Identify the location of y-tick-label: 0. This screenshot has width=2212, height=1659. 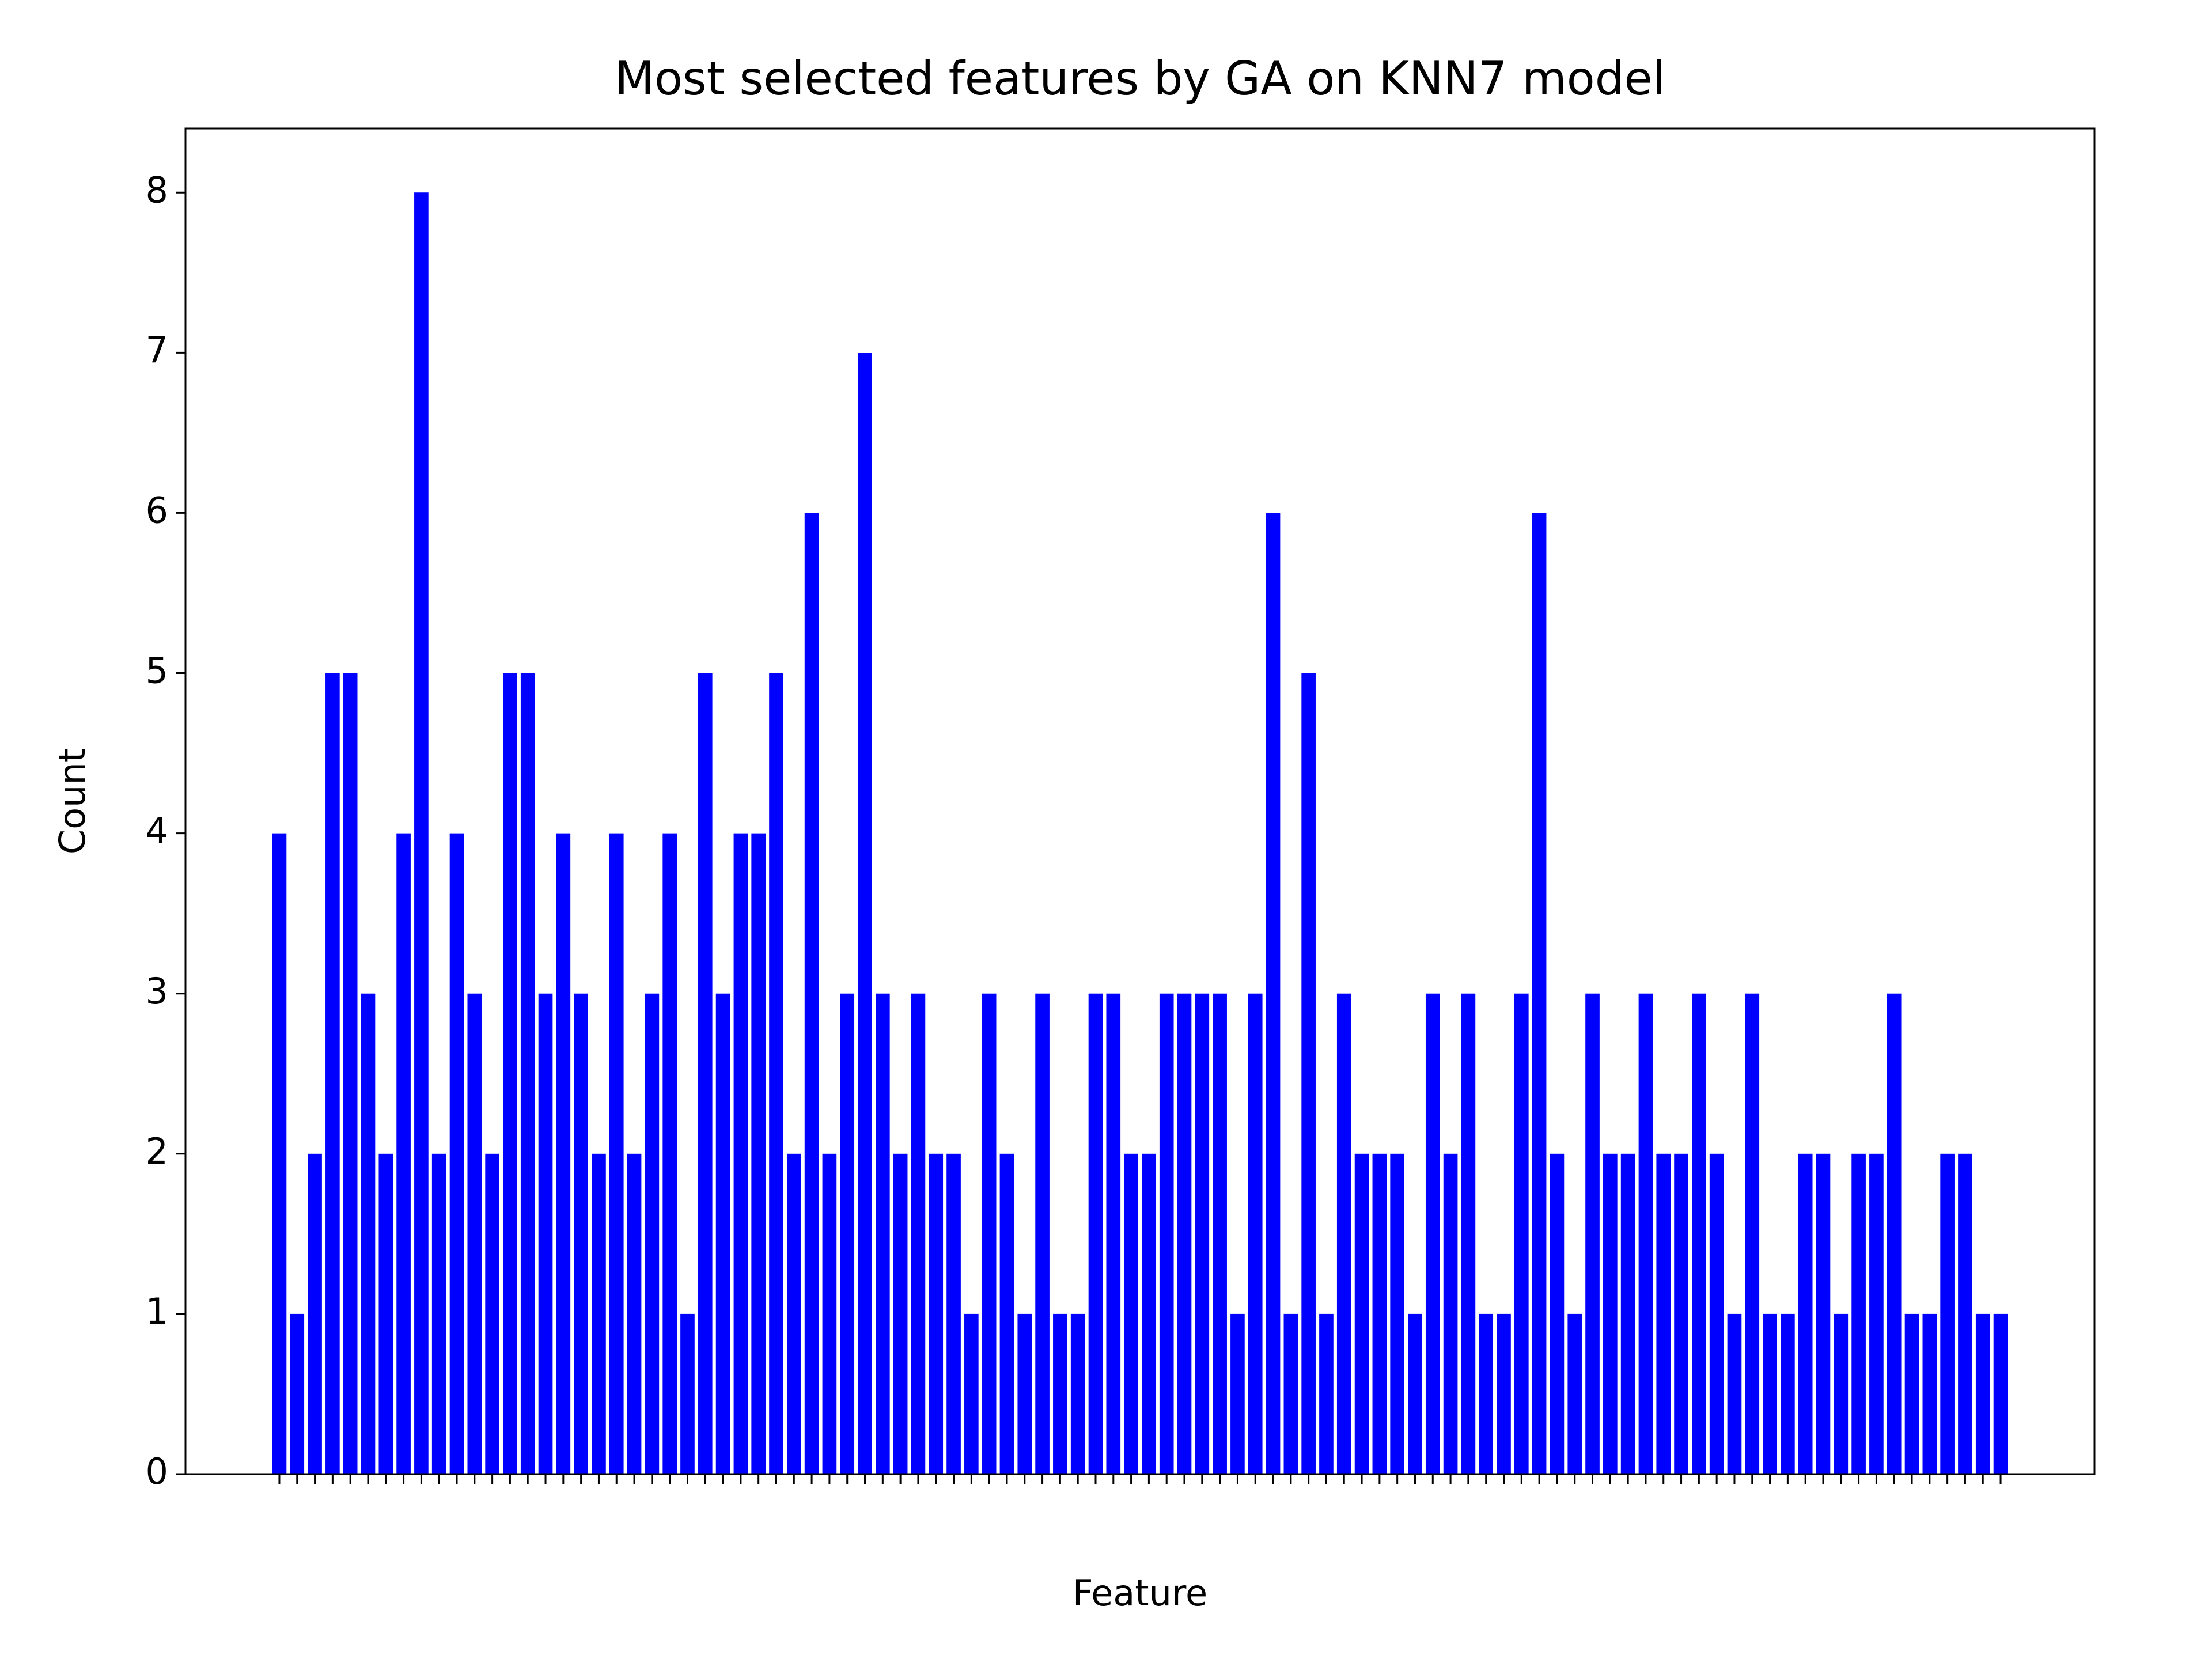
(157, 1471).